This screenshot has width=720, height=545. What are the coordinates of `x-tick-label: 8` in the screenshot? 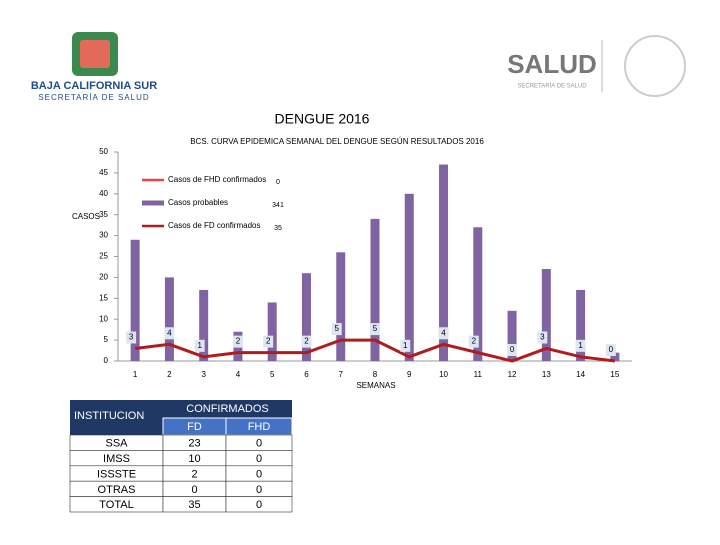 It's located at (375, 374).